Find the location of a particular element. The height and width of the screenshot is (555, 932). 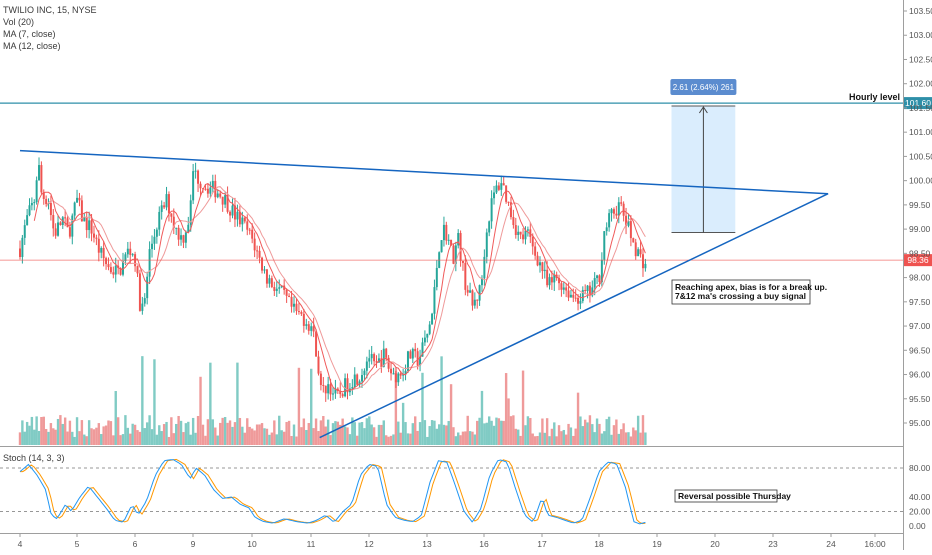

price-tick-label: 97.50 is located at coordinates (920, 302).